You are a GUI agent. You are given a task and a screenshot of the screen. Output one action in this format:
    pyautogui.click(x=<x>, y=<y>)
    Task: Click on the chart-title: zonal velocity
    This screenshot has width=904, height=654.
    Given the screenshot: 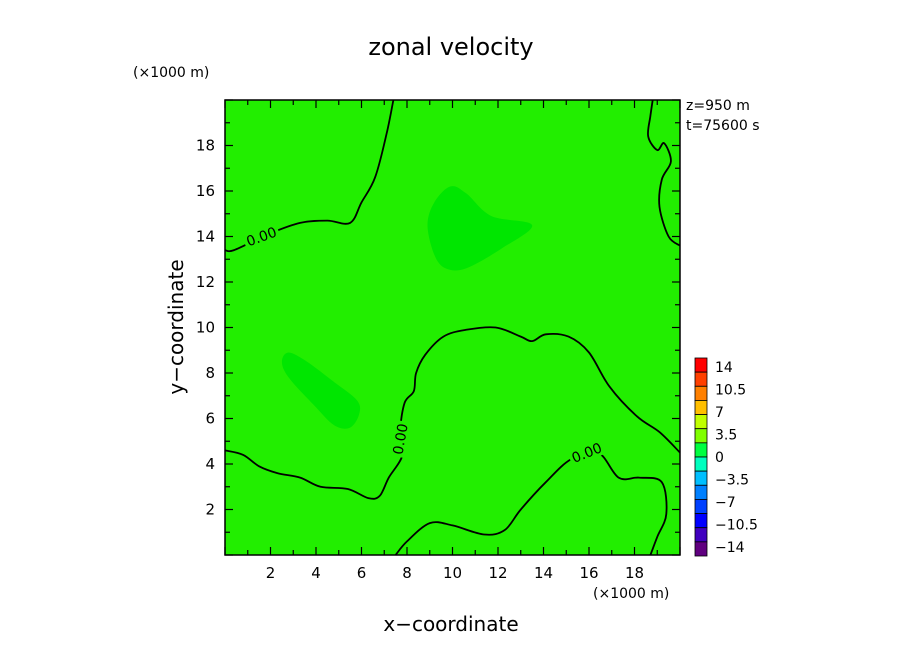 What is the action you would take?
    pyautogui.click(x=450, y=47)
    